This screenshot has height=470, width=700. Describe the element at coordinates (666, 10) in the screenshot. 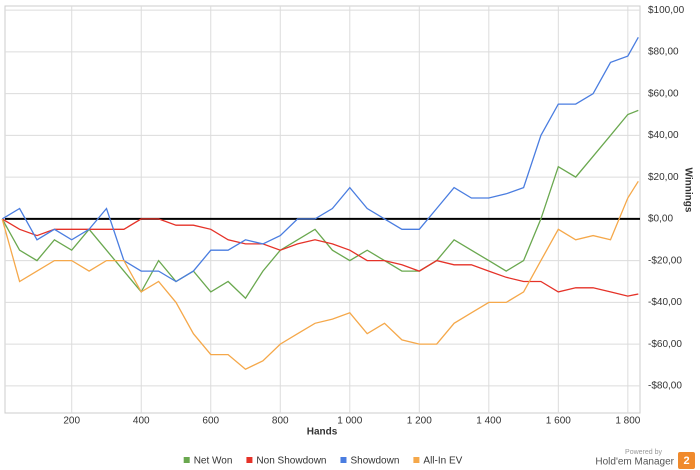

I see `y-tick-label: $100,00` at that location.